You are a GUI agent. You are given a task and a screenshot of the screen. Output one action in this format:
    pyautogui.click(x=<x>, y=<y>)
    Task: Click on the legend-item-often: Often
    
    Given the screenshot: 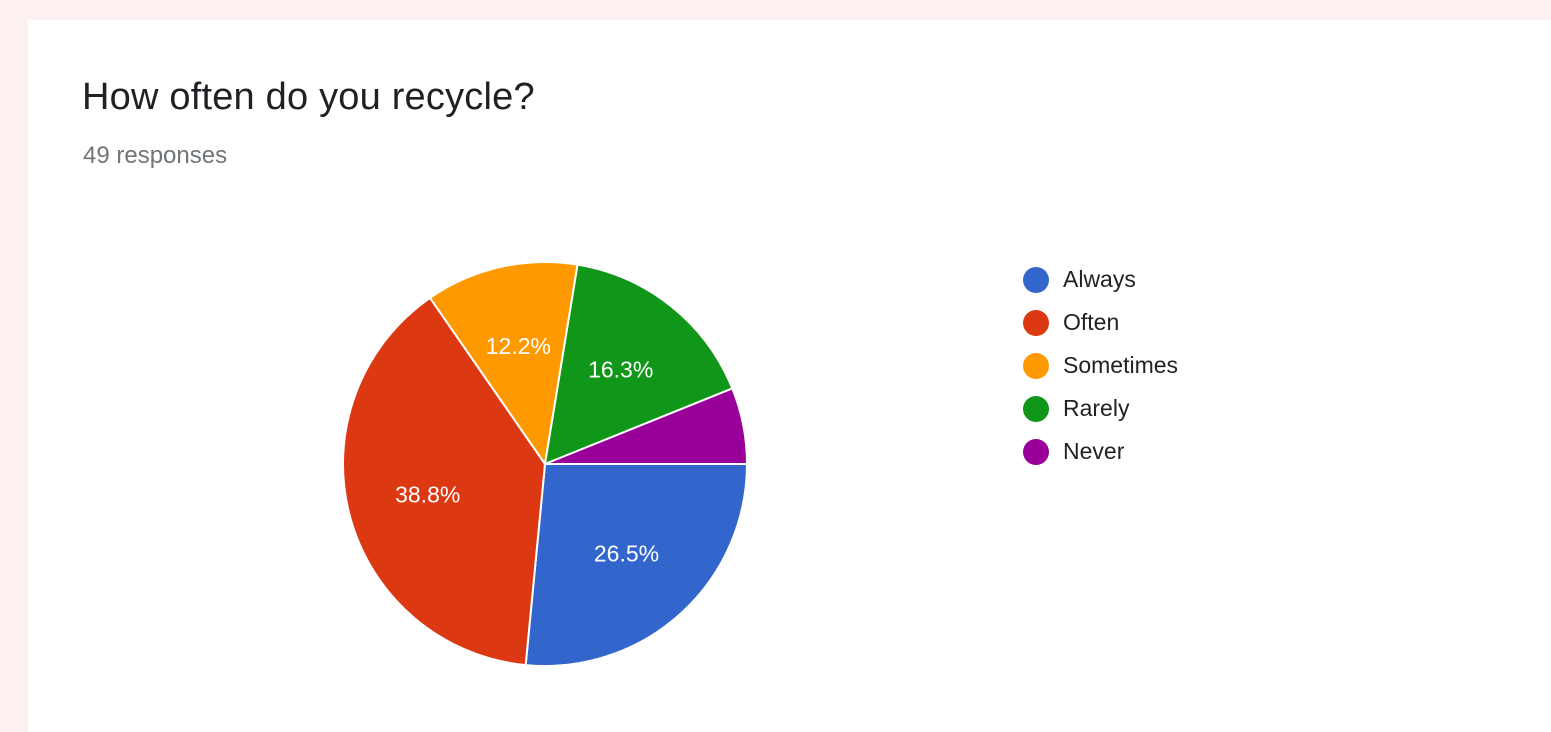 What is the action you would take?
    pyautogui.click(x=1100, y=322)
    